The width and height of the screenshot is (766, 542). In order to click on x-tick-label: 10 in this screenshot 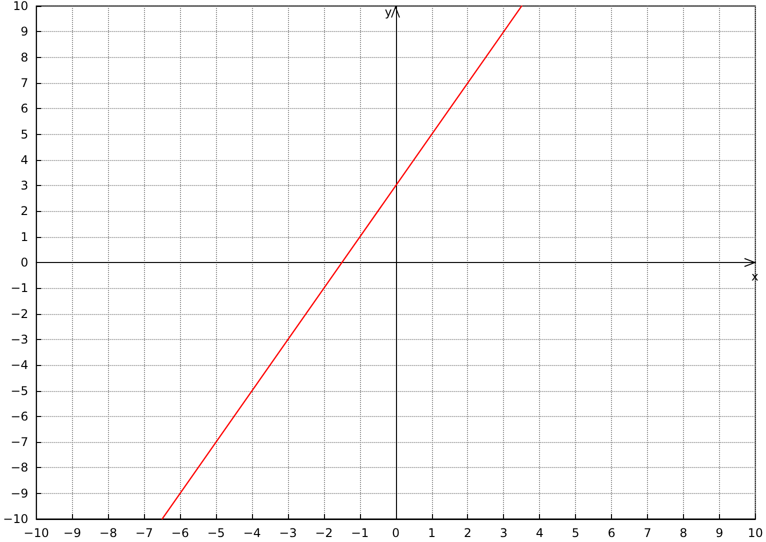, I will do `click(756, 533)`.